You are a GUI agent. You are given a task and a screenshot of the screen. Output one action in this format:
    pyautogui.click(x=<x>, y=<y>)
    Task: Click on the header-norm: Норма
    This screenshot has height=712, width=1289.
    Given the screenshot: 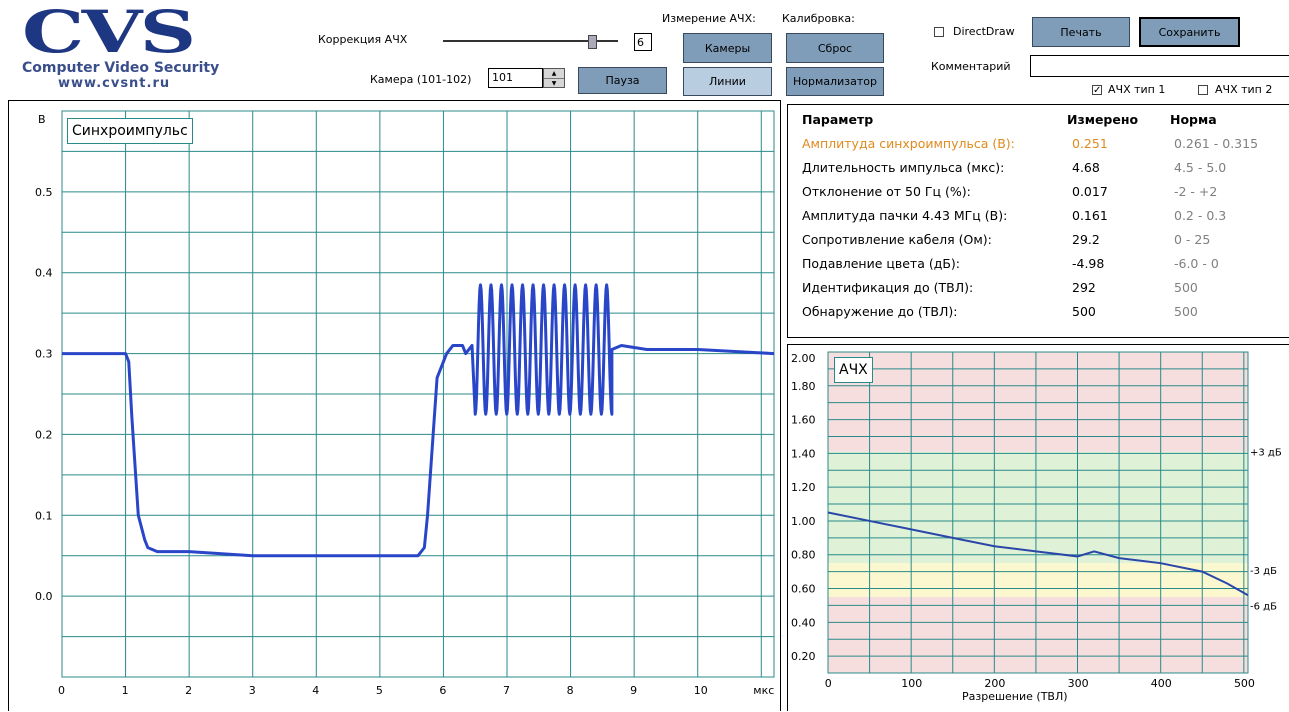 What is the action you would take?
    pyautogui.click(x=1193, y=119)
    